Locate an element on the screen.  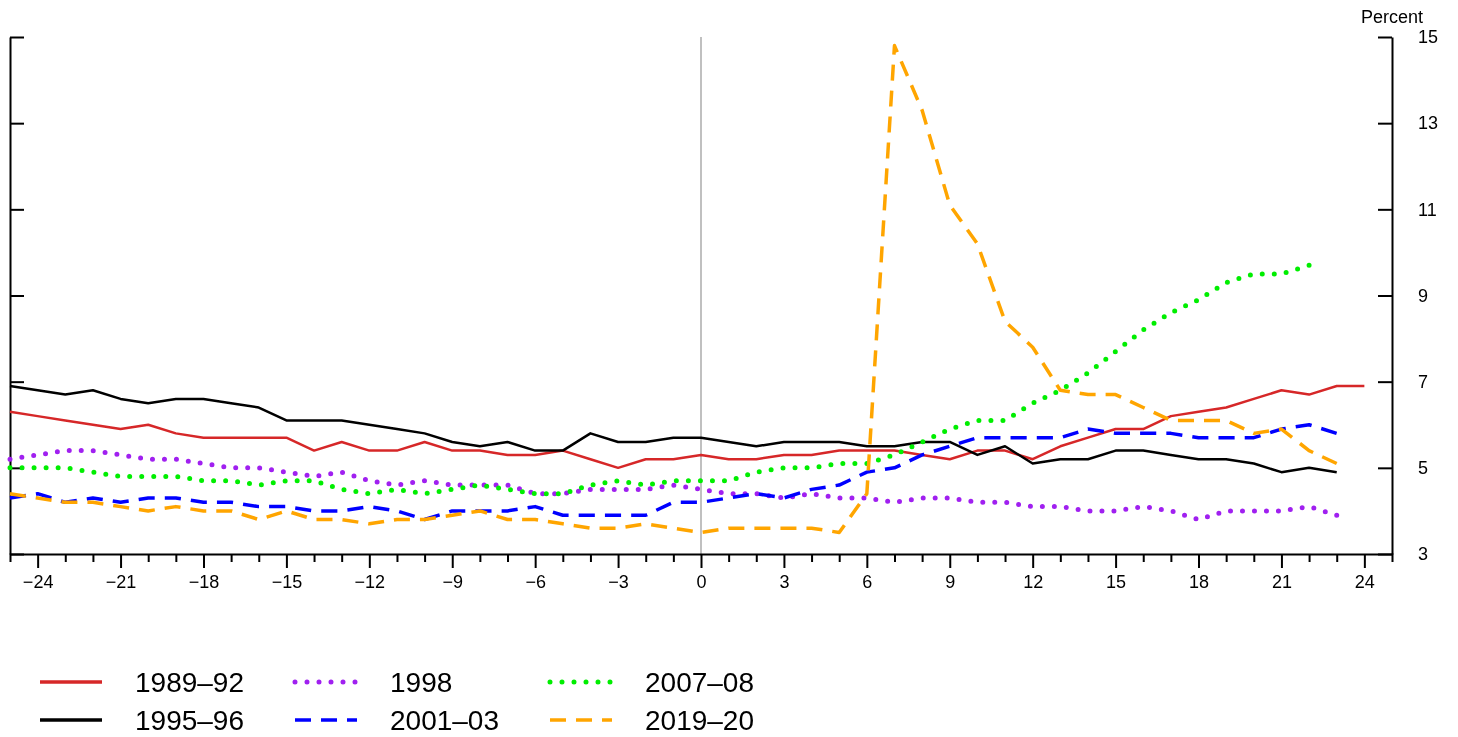
legend-label: 1998 is located at coordinates (421, 682).